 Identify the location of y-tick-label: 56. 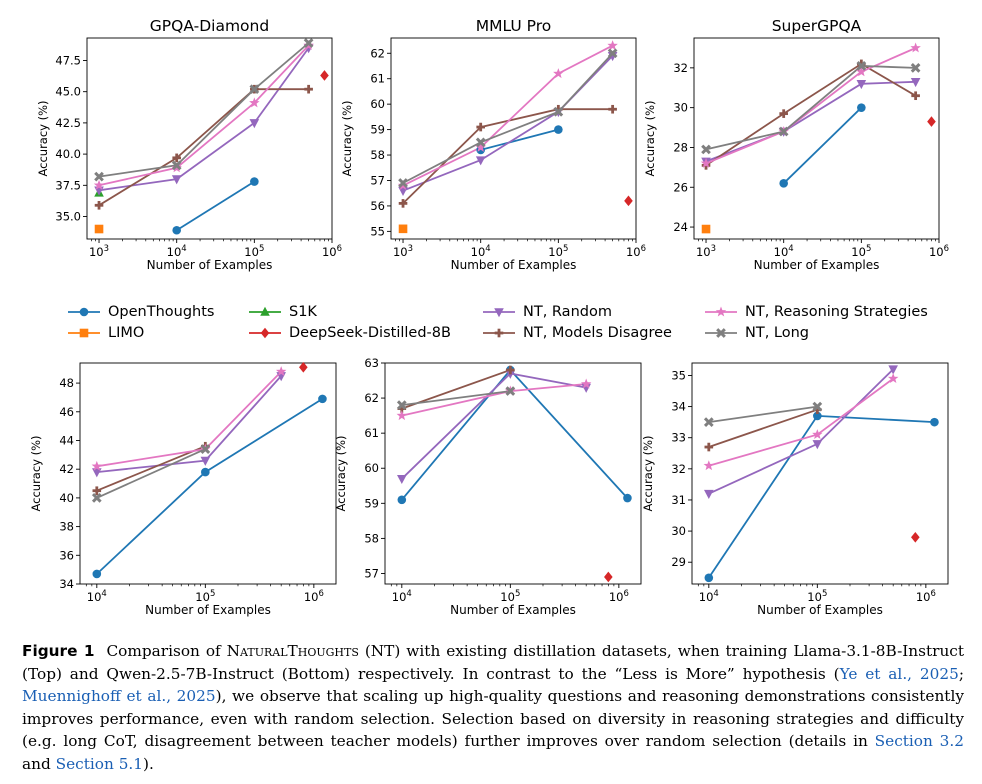
(377, 206).